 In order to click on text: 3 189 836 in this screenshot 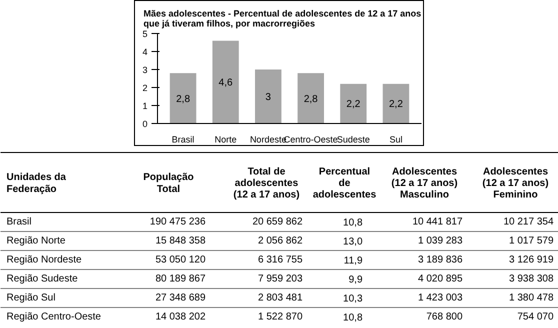, I will do `click(440, 260)`.